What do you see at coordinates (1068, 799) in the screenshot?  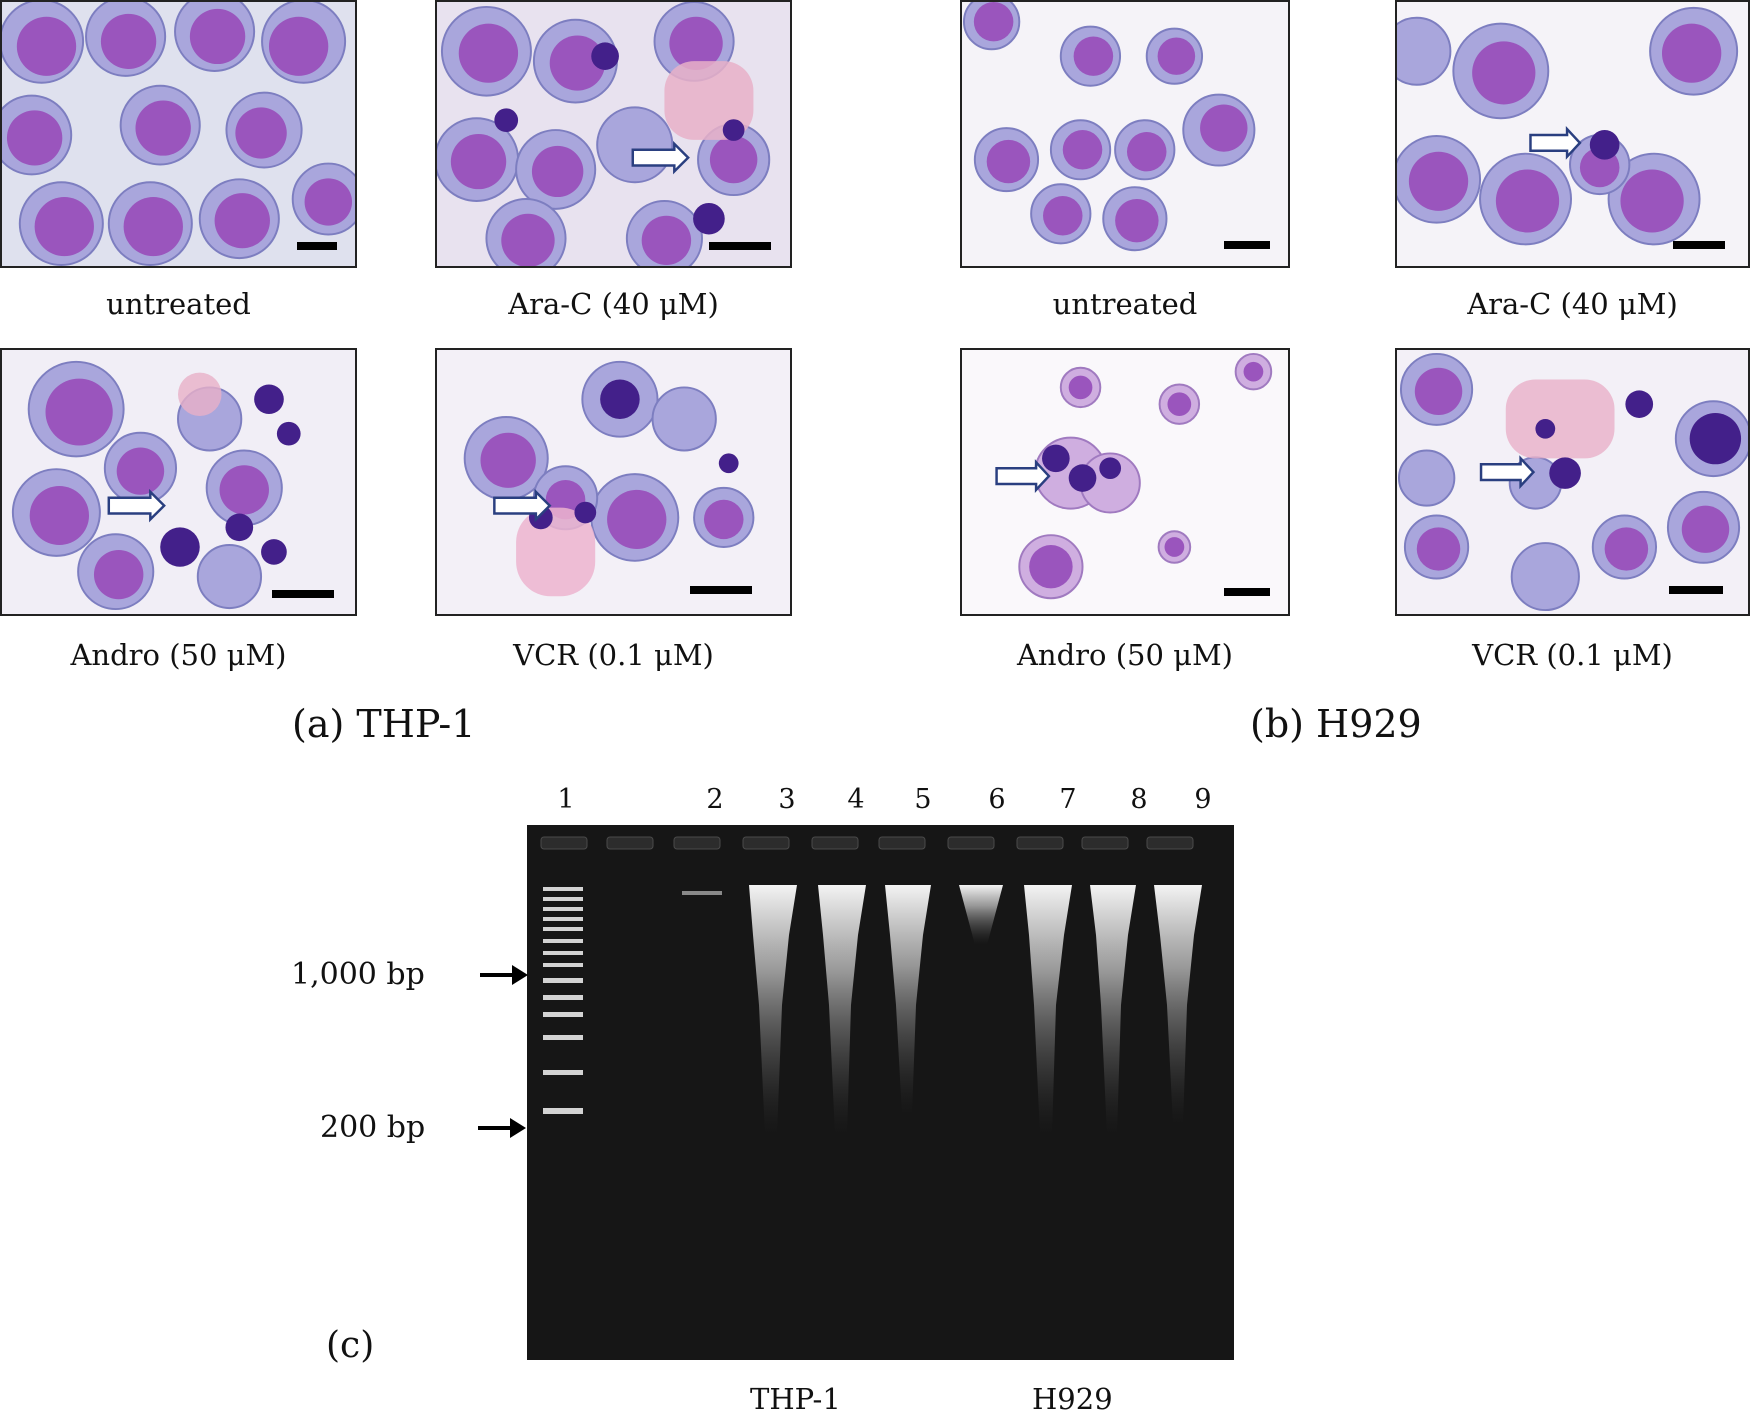 I see `lane-number: 7` at bounding box center [1068, 799].